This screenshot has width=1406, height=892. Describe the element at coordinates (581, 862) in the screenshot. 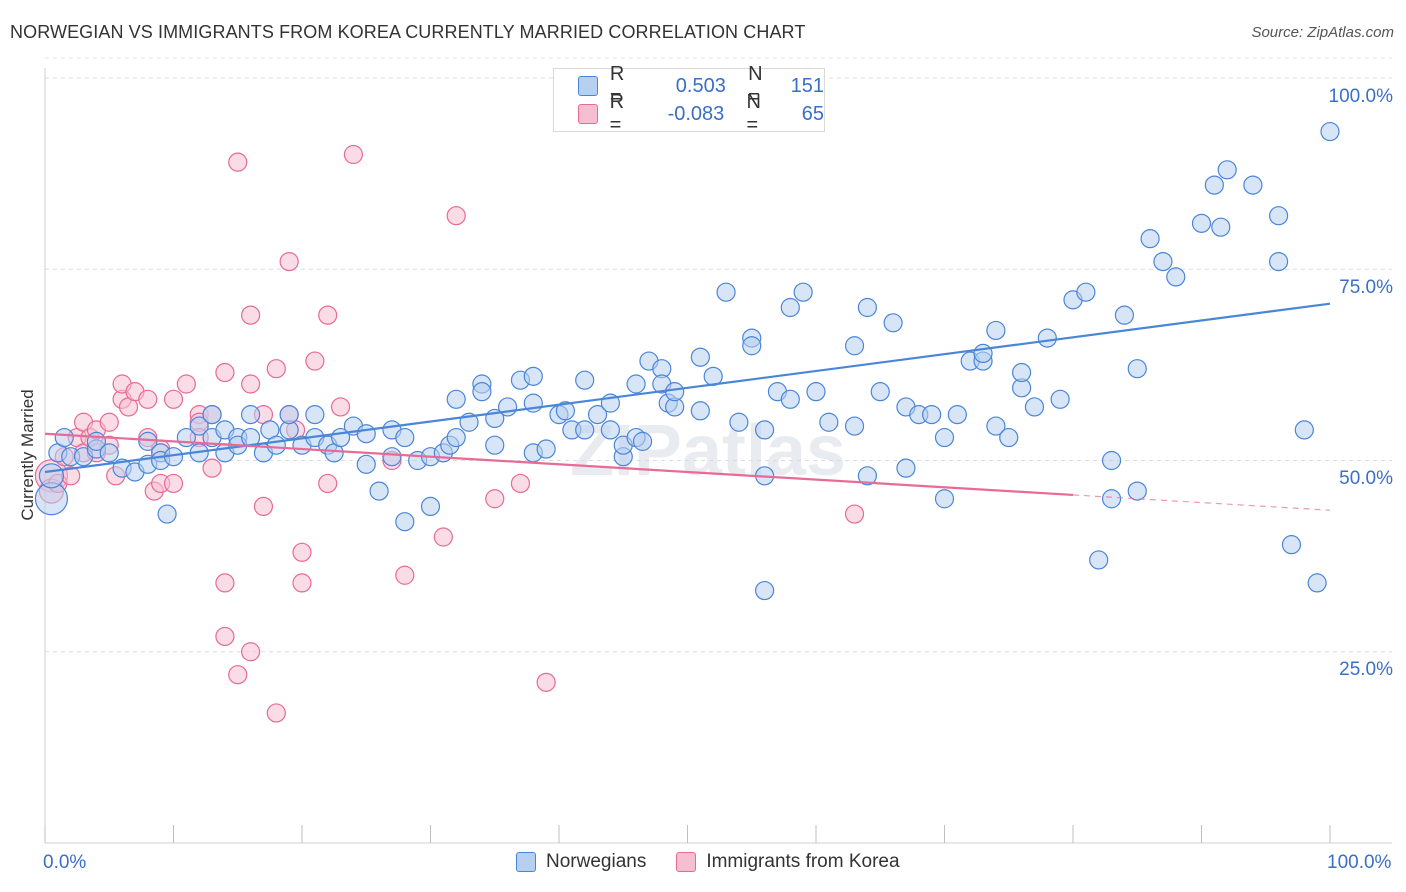

I see `legend-item-norwegians: Norwegians` at that location.